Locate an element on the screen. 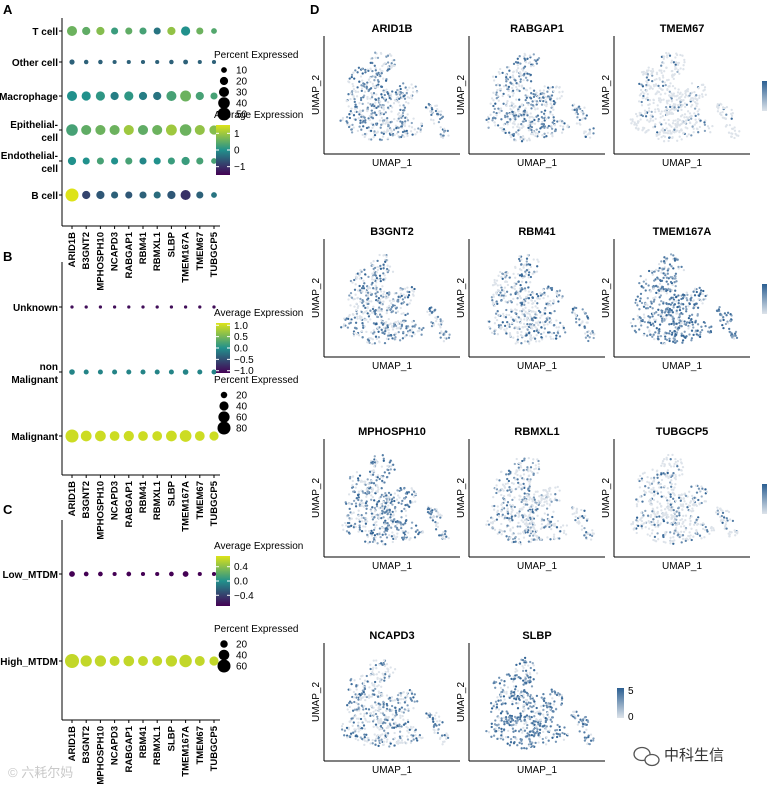 The image size is (767, 788). column-label: TUBGCP5 is located at coordinates (214, 254).